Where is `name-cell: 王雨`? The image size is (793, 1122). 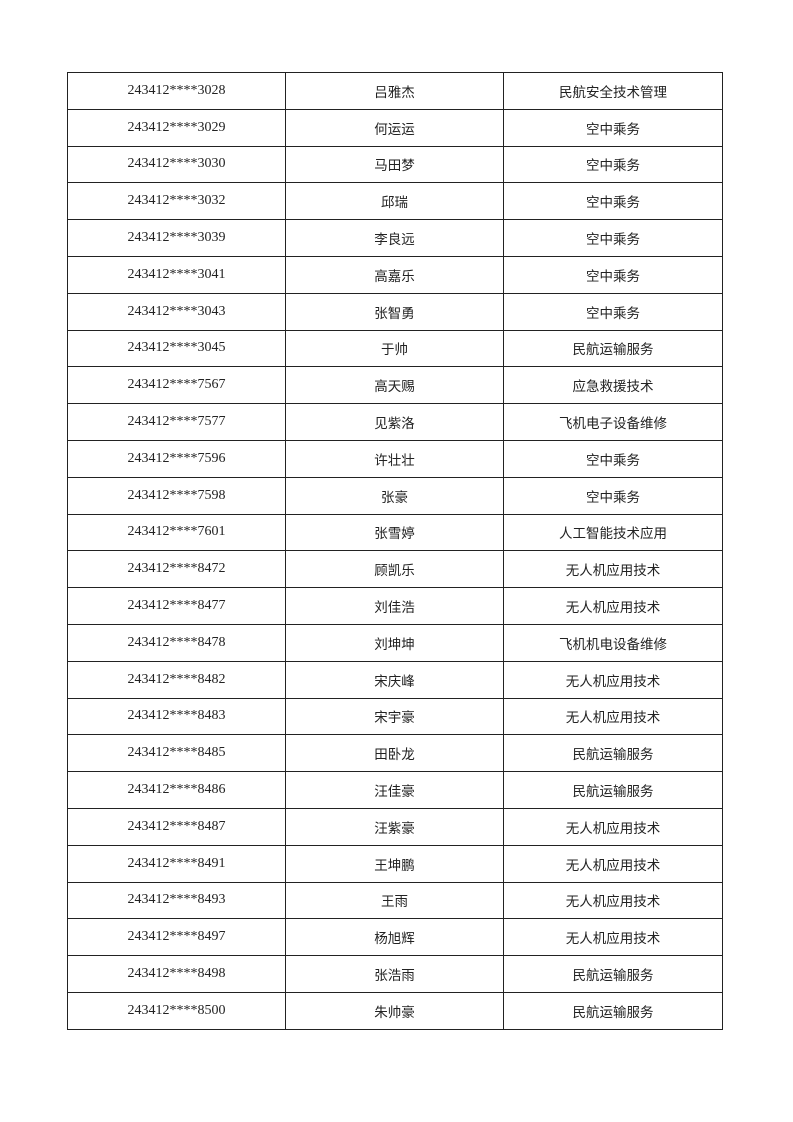 name-cell: 王雨 is located at coordinates (394, 900).